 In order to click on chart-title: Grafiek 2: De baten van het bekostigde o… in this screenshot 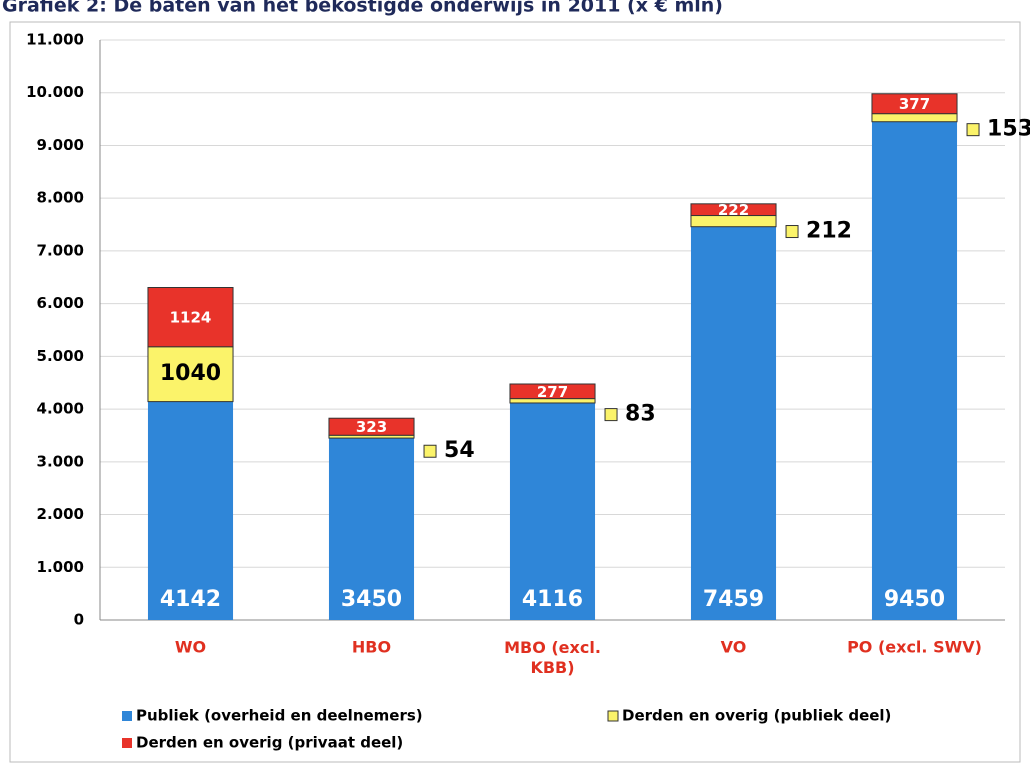, I will do `click(362, 8)`.